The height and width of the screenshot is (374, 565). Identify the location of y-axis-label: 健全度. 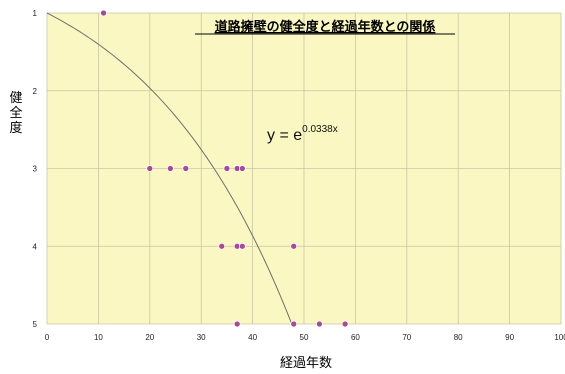
(15, 113).